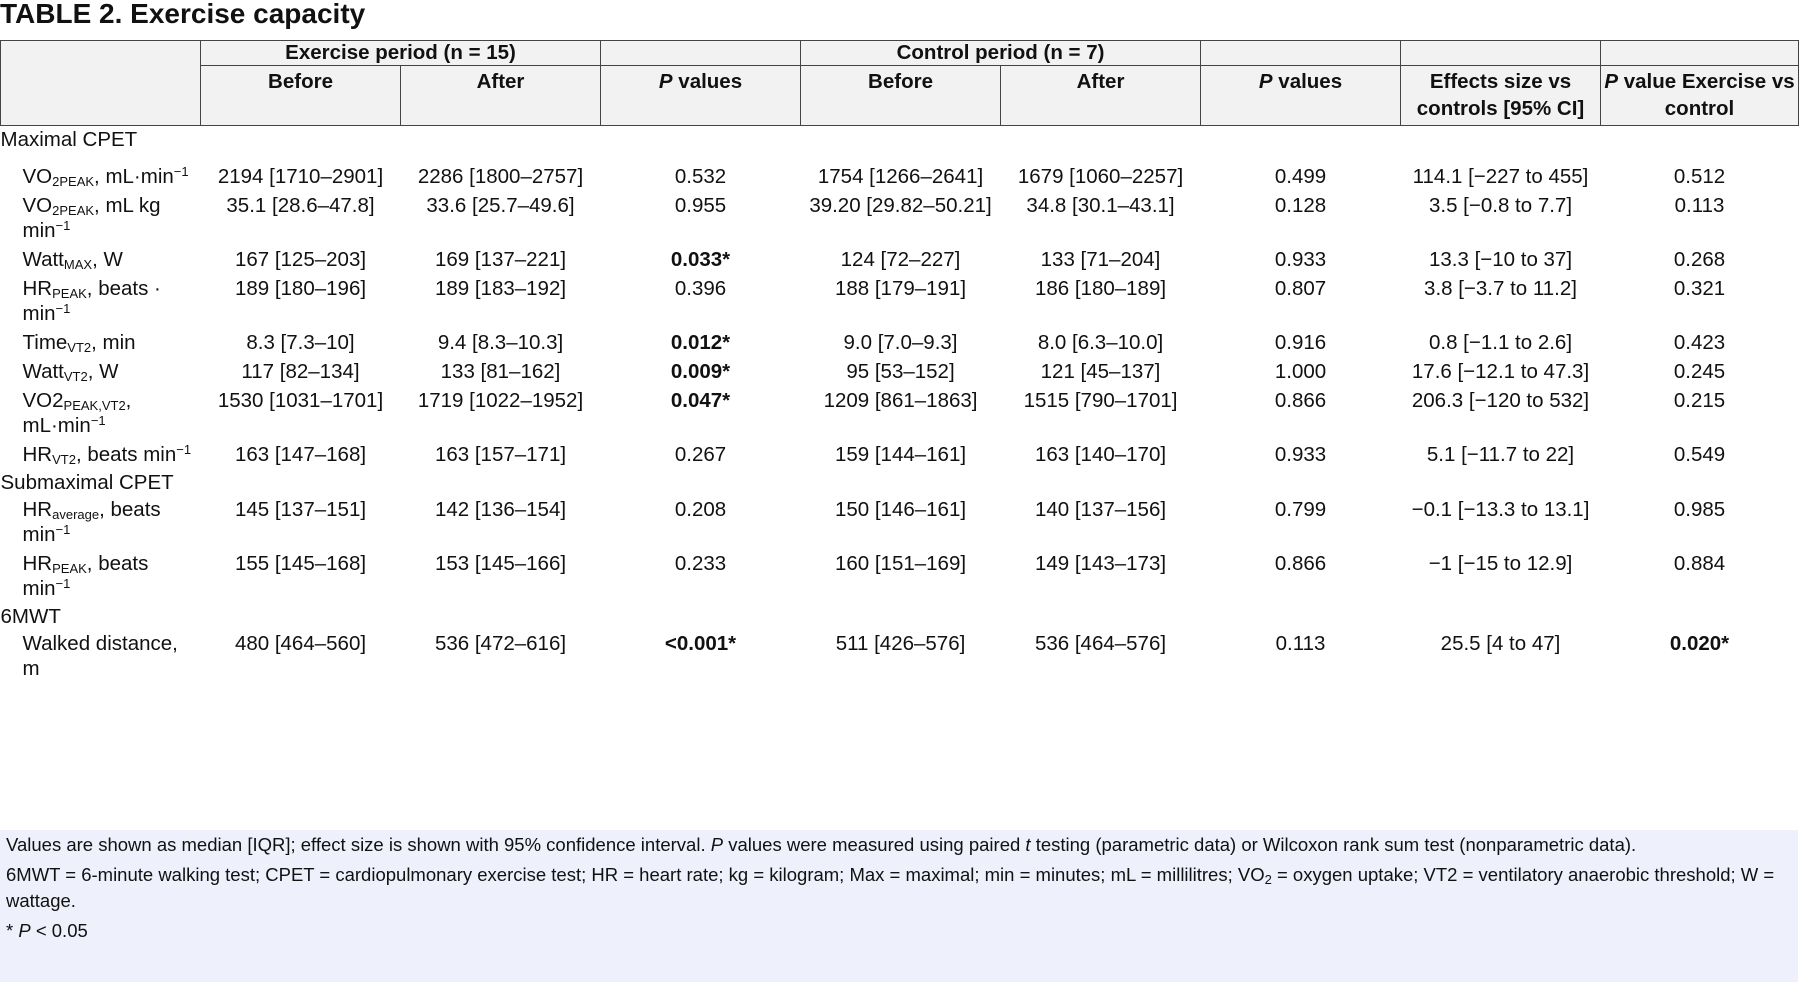  Describe the element at coordinates (91, 218) in the screenshot. I see `row-label: VO2PEAK, mL kg min−1` at that location.